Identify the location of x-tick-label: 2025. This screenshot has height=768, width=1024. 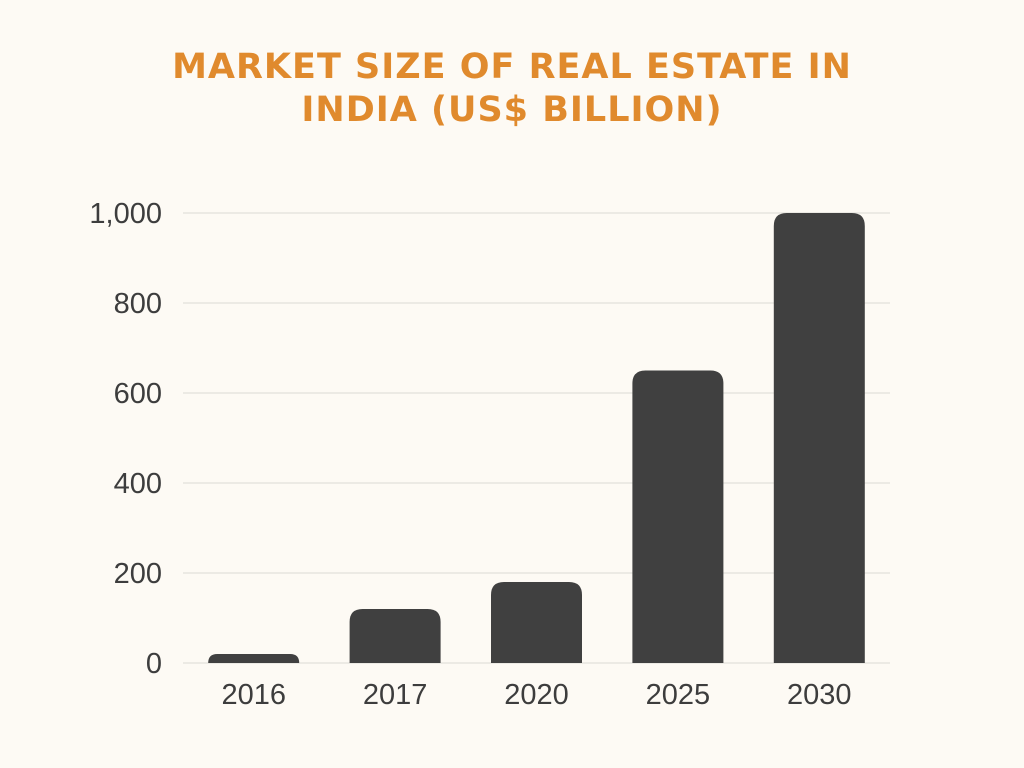
(678, 695).